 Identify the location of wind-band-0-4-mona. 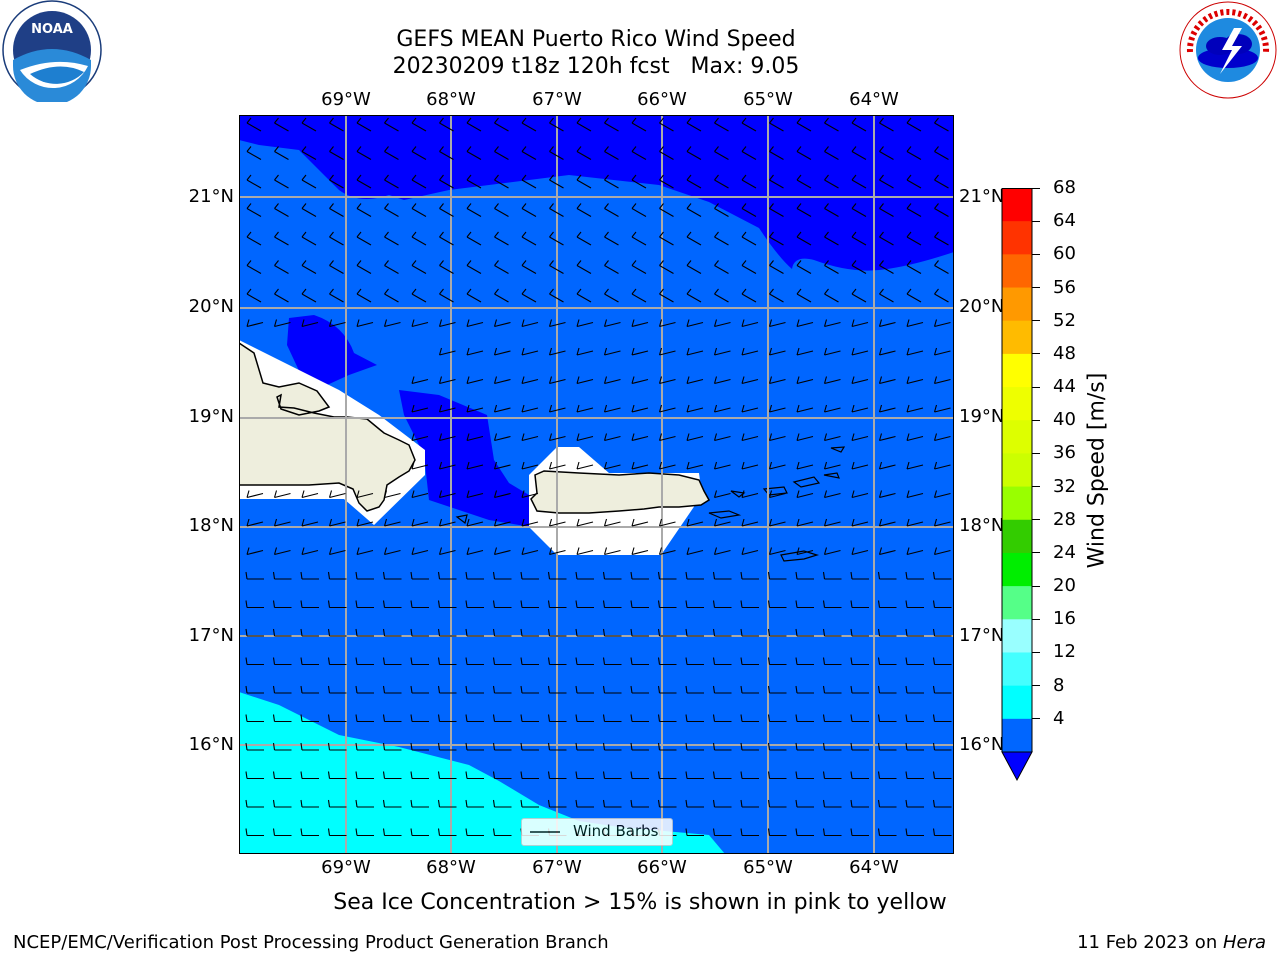
(465, 458).